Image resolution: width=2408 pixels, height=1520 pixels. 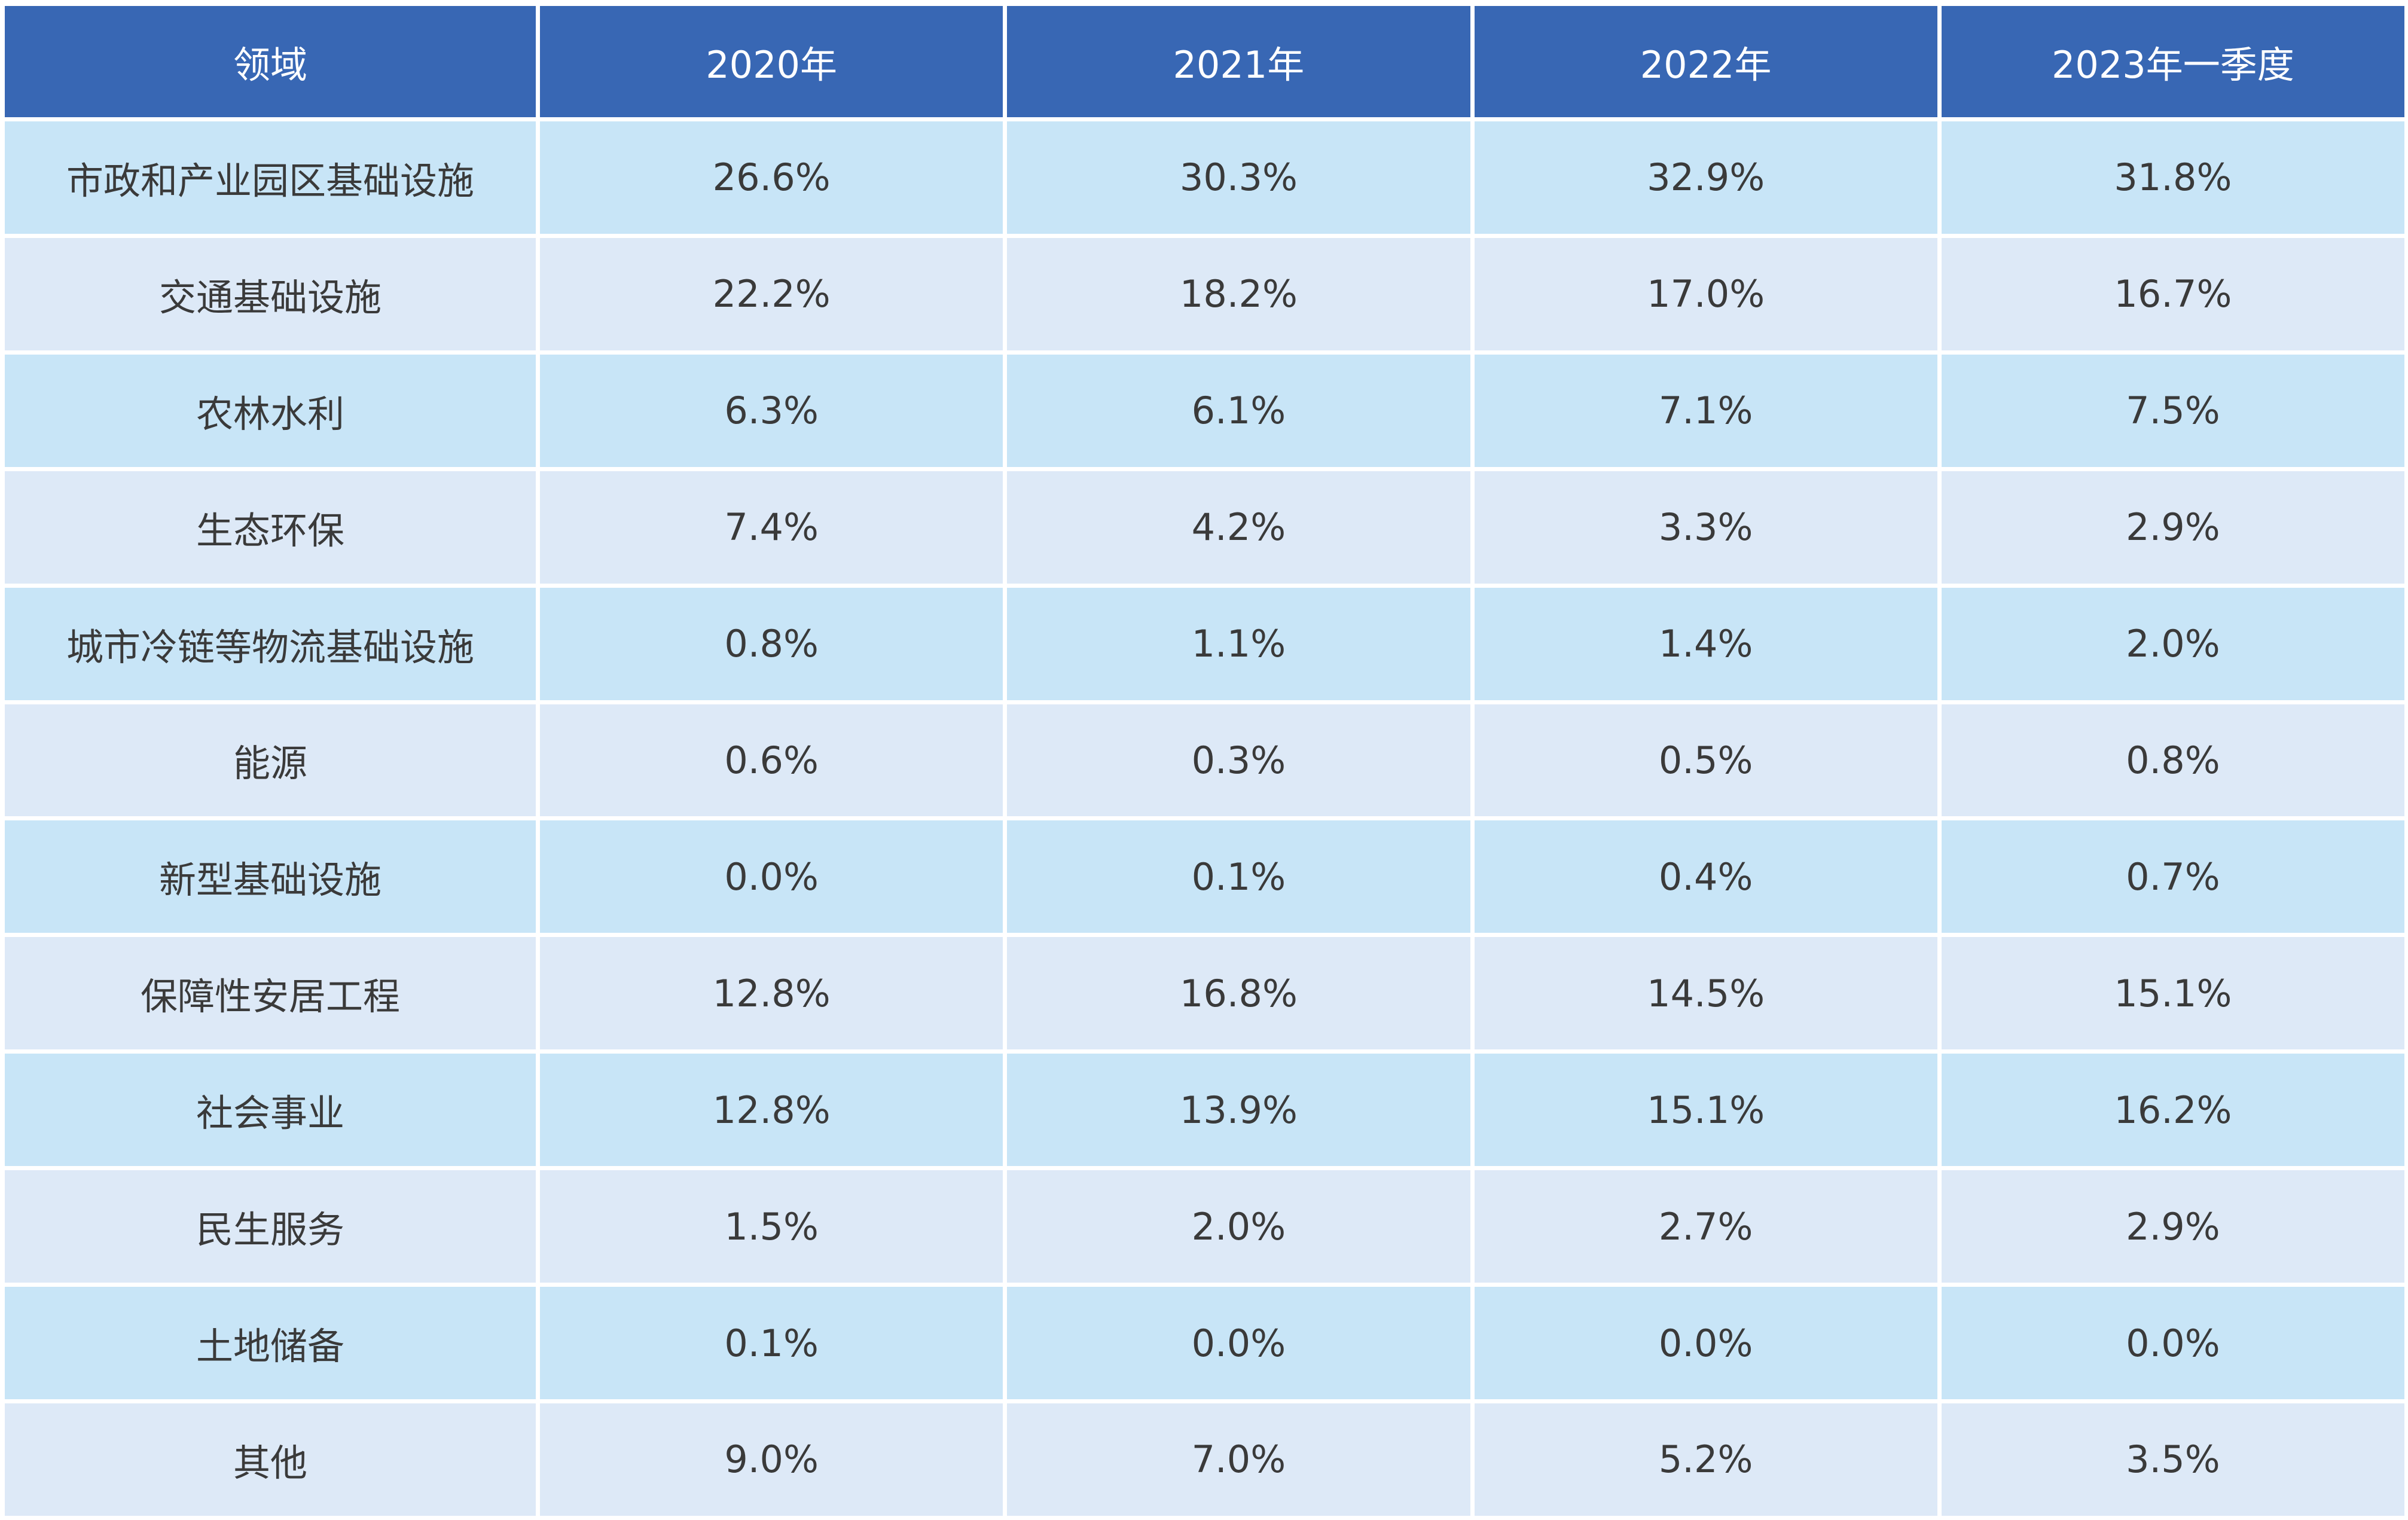 I want to click on cell-2023q1: 2.0%, so click(x=2172, y=643).